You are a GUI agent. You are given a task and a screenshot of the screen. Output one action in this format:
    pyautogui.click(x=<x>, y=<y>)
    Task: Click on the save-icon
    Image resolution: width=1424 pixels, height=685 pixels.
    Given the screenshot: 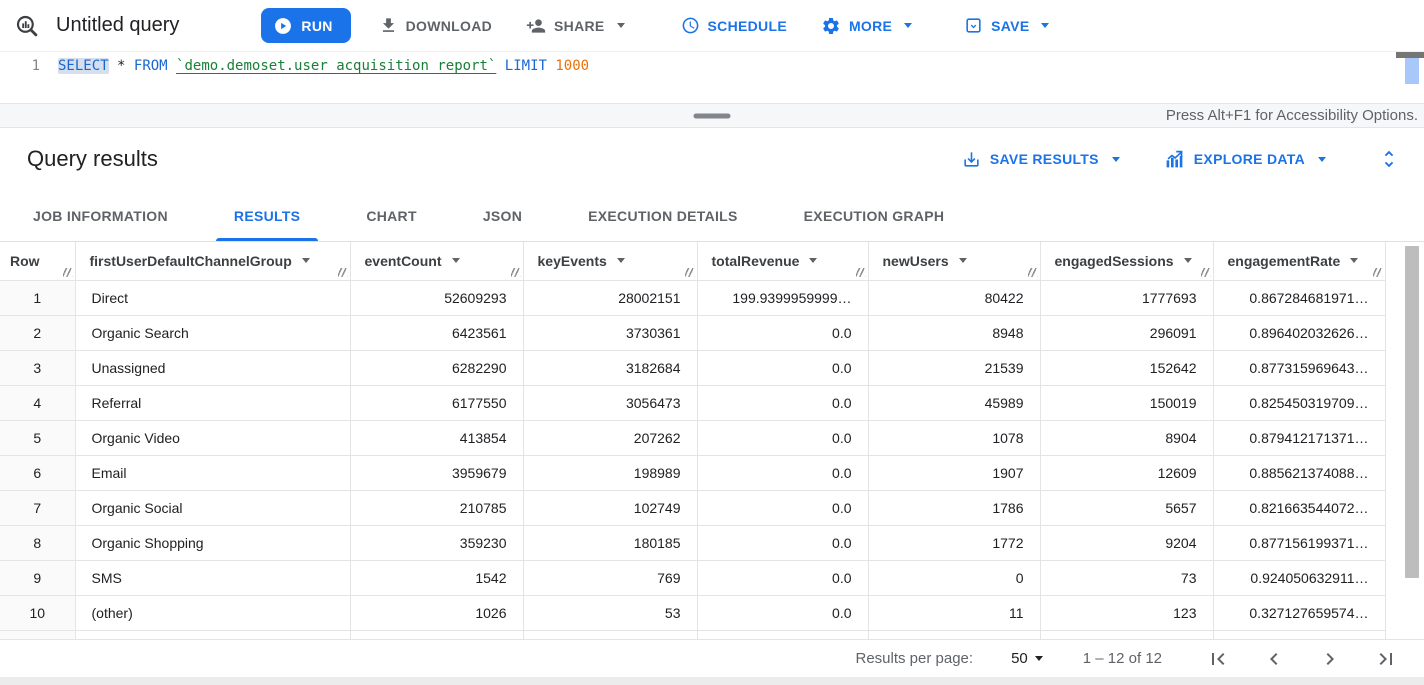 What is the action you would take?
    pyautogui.click(x=973, y=25)
    